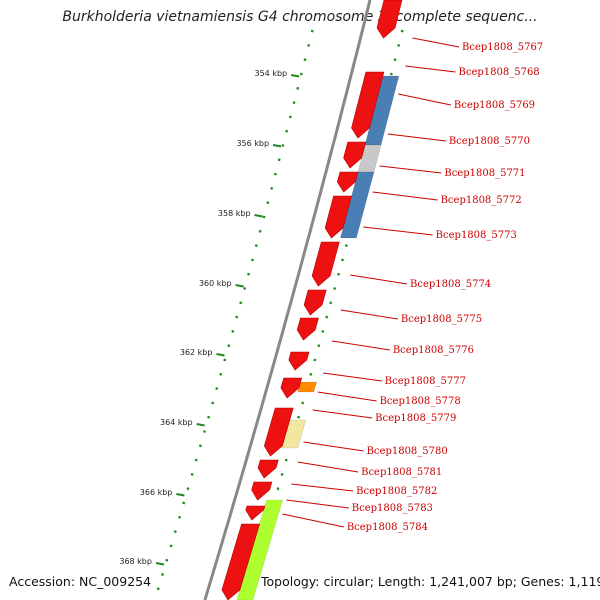 This screenshot has height=600, width=600. Describe the element at coordinates (176, 422) in the screenshot. I see `kbp-tick-label: 364 kbp` at that location.